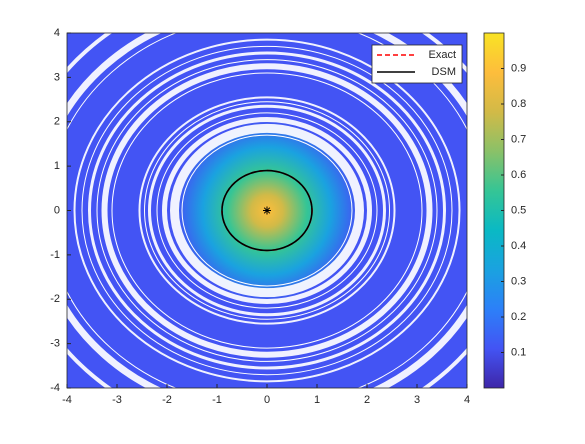 This screenshot has height=444, width=585. I want to click on colorbar-tick-label: 0.3, so click(518, 281).